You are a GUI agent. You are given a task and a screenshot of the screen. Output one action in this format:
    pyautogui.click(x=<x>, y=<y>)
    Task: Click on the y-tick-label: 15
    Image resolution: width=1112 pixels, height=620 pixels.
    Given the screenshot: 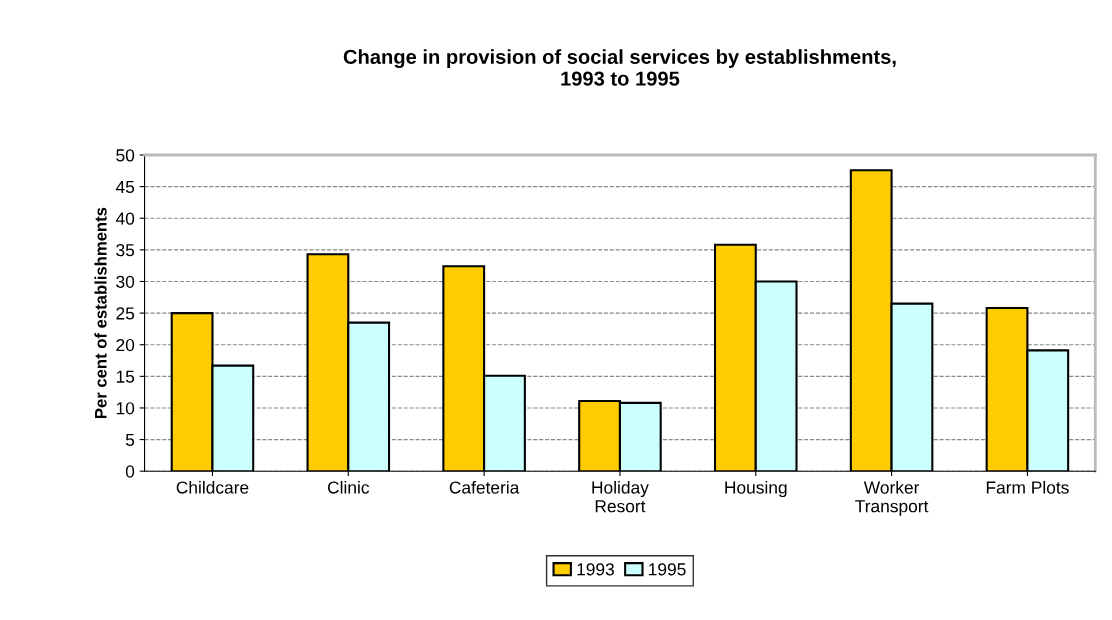 What is the action you would take?
    pyautogui.click(x=125, y=376)
    